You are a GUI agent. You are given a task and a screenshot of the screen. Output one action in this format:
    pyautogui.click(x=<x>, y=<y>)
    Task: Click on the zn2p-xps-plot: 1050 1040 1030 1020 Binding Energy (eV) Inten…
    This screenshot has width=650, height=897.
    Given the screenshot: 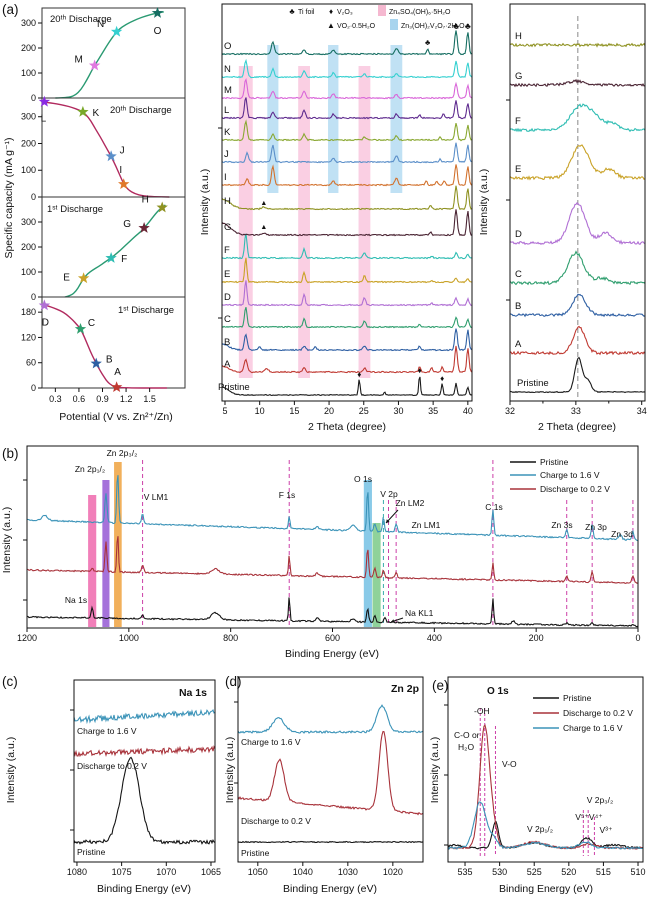 What is the action you would take?
    pyautogui.click(x=324, y=785)
    